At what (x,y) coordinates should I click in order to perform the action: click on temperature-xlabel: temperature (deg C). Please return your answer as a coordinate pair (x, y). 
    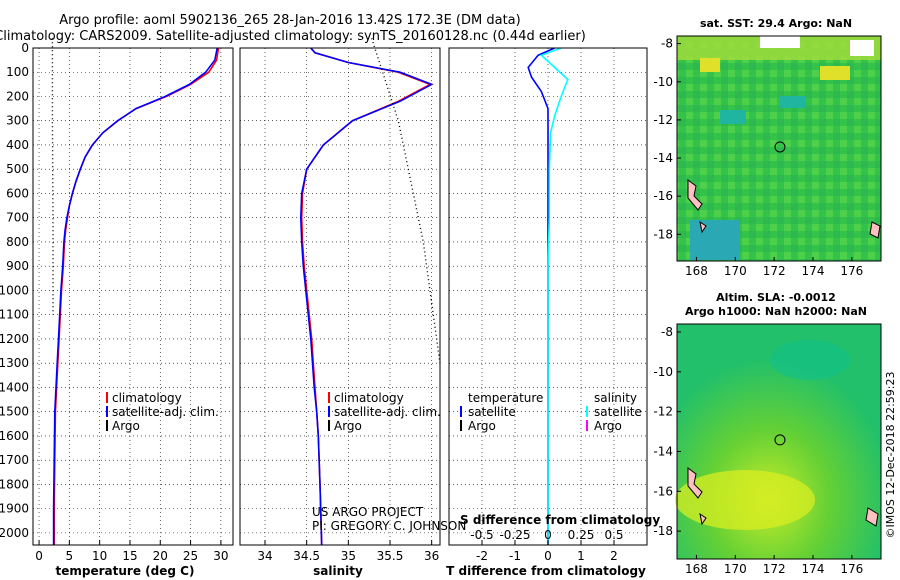
    Looking at the image, I should click on (125, 571).